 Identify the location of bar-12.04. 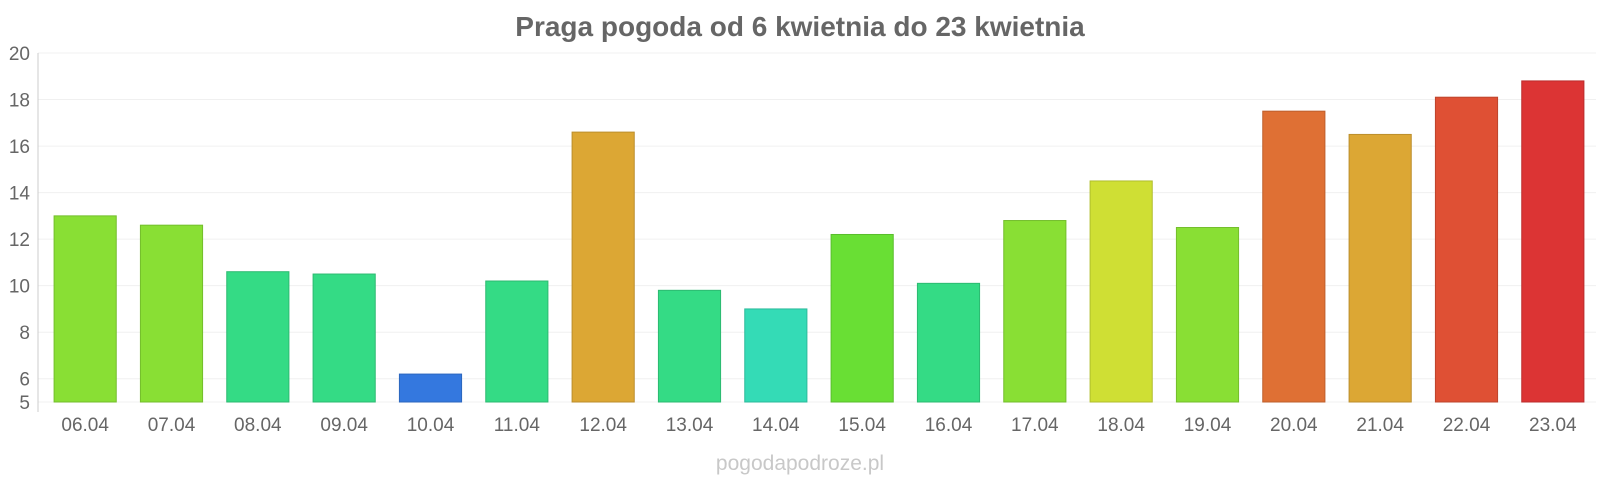
(603, 267).